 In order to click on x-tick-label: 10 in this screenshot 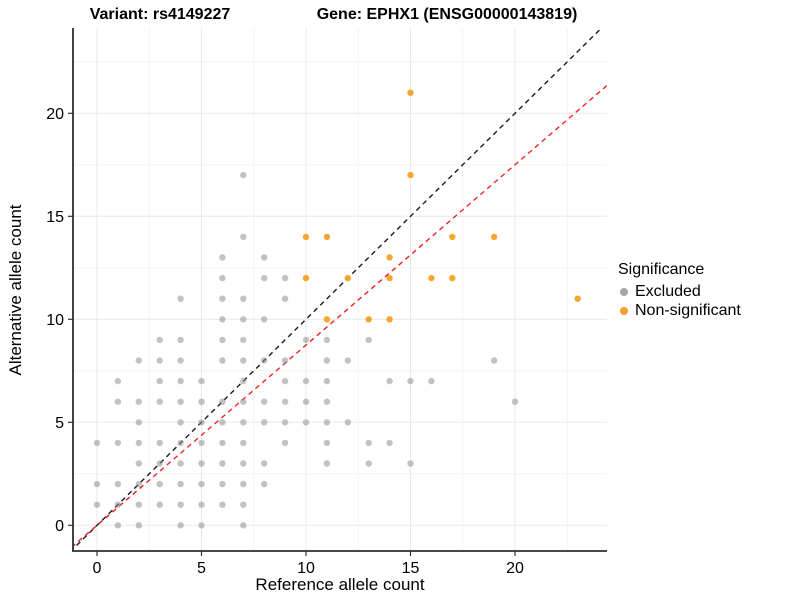, I will do `click(306, 568)`.